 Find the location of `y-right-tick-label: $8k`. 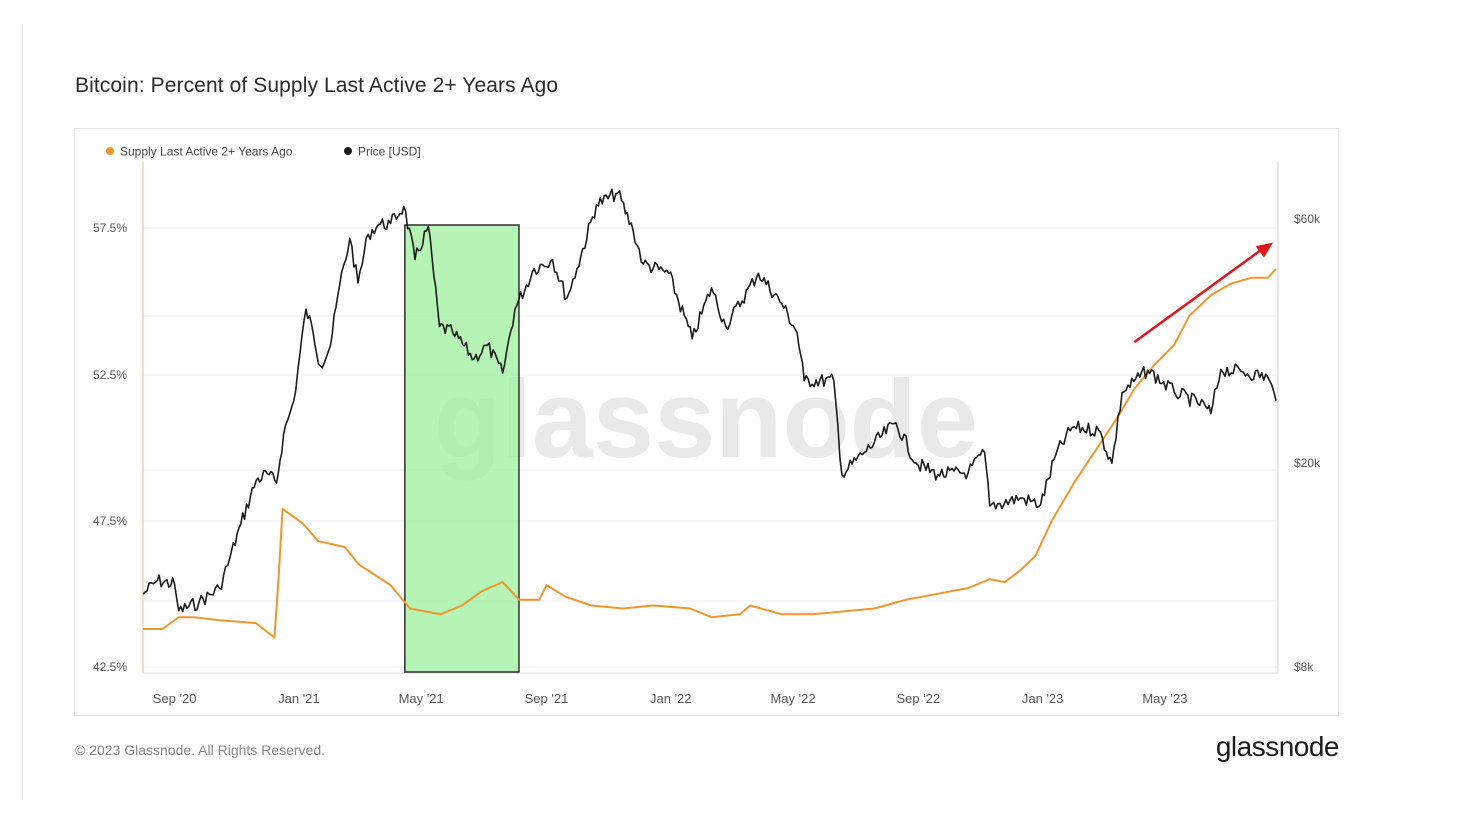

y-right-tick-label: $8k is located at coordinates (1304, 667).